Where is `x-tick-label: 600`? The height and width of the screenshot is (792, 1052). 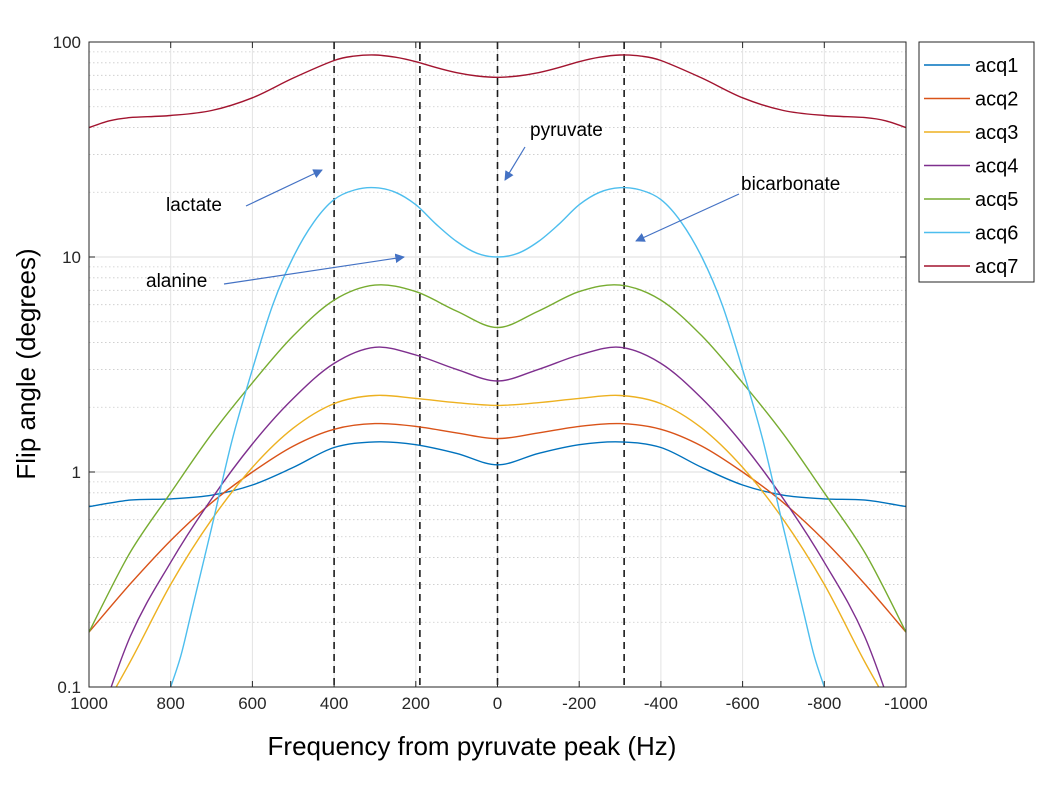
x-tick-label: 600 is located at coordinates (252, 703).